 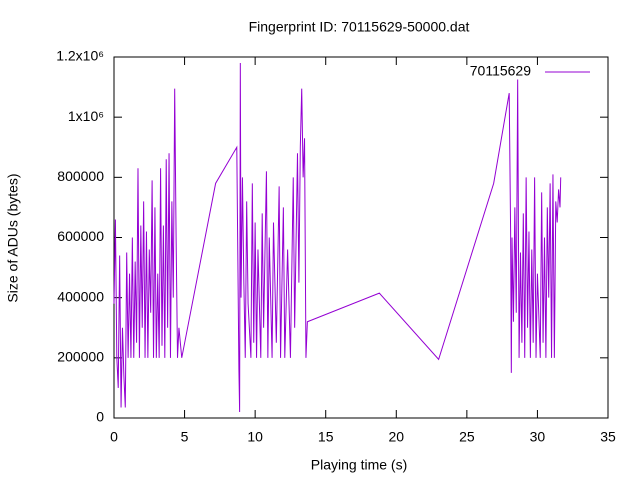 What do you see at coordinates (80, 56) in the screenshot?
I see `y-tick-label: 1.2x10⁶` at bounding box center [80, 56].